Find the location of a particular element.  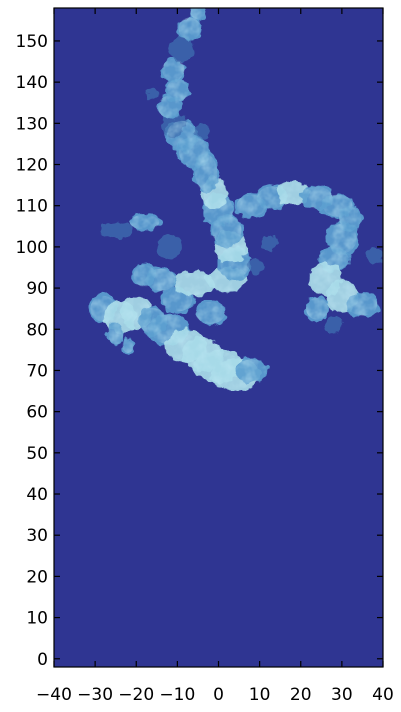

y-tick-label: 0 is located at coordinates (42, 660).